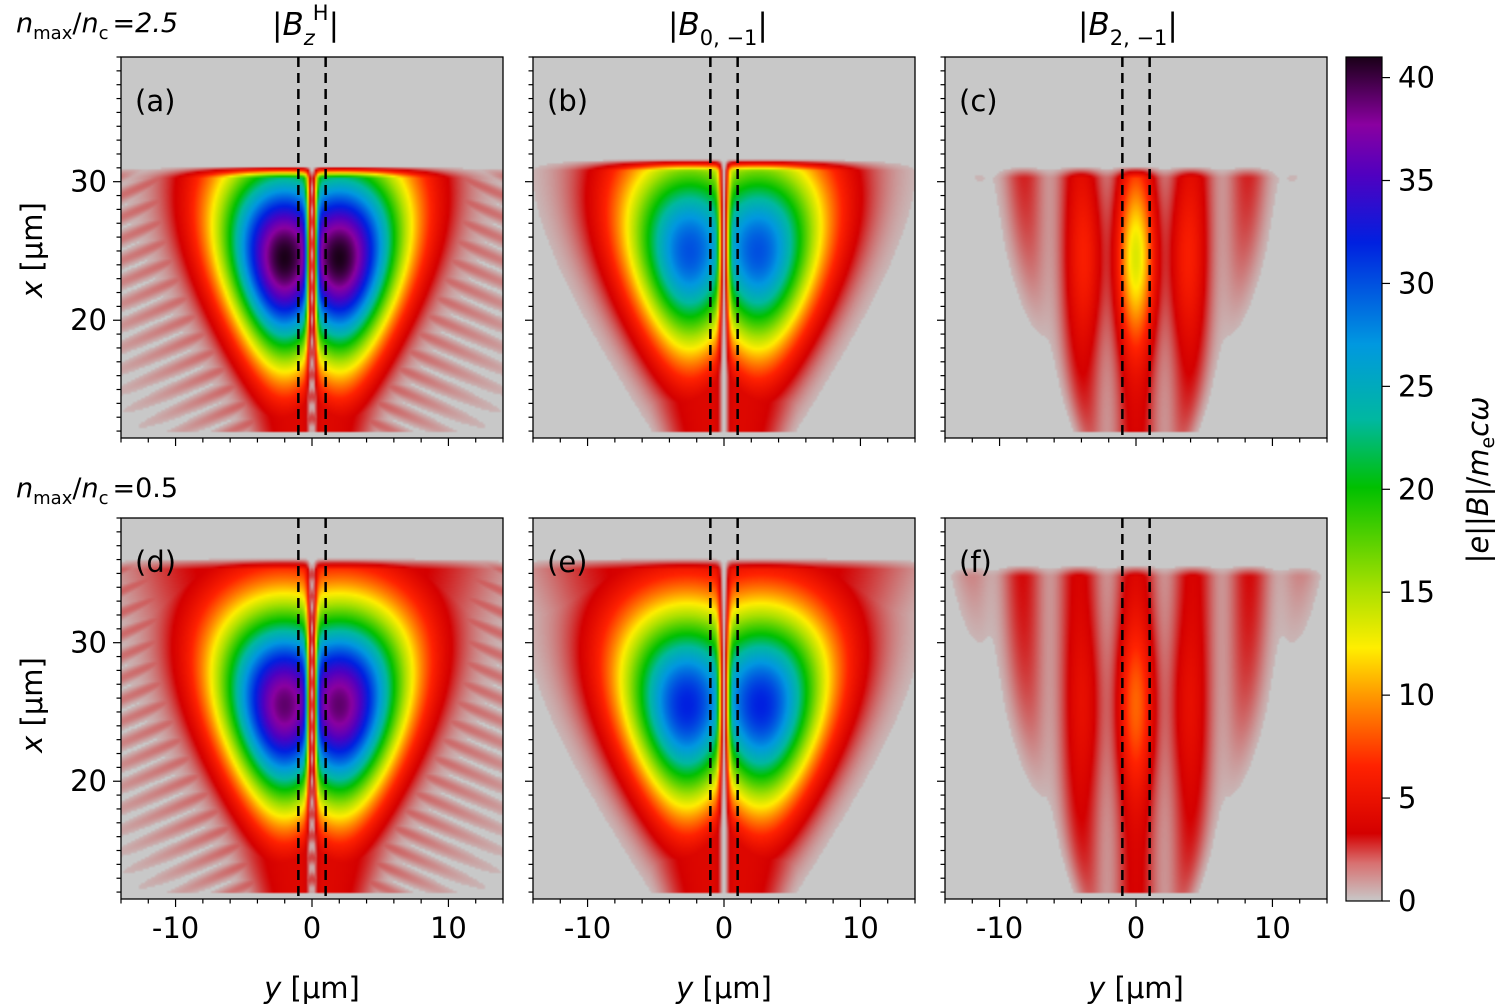 Image resolution: width=1500 pixels, height=1007 pixels. What do you see at coordinates (724, 247) in the screenshot?
I see `heatmap-b` at bounding box center [724, 247].